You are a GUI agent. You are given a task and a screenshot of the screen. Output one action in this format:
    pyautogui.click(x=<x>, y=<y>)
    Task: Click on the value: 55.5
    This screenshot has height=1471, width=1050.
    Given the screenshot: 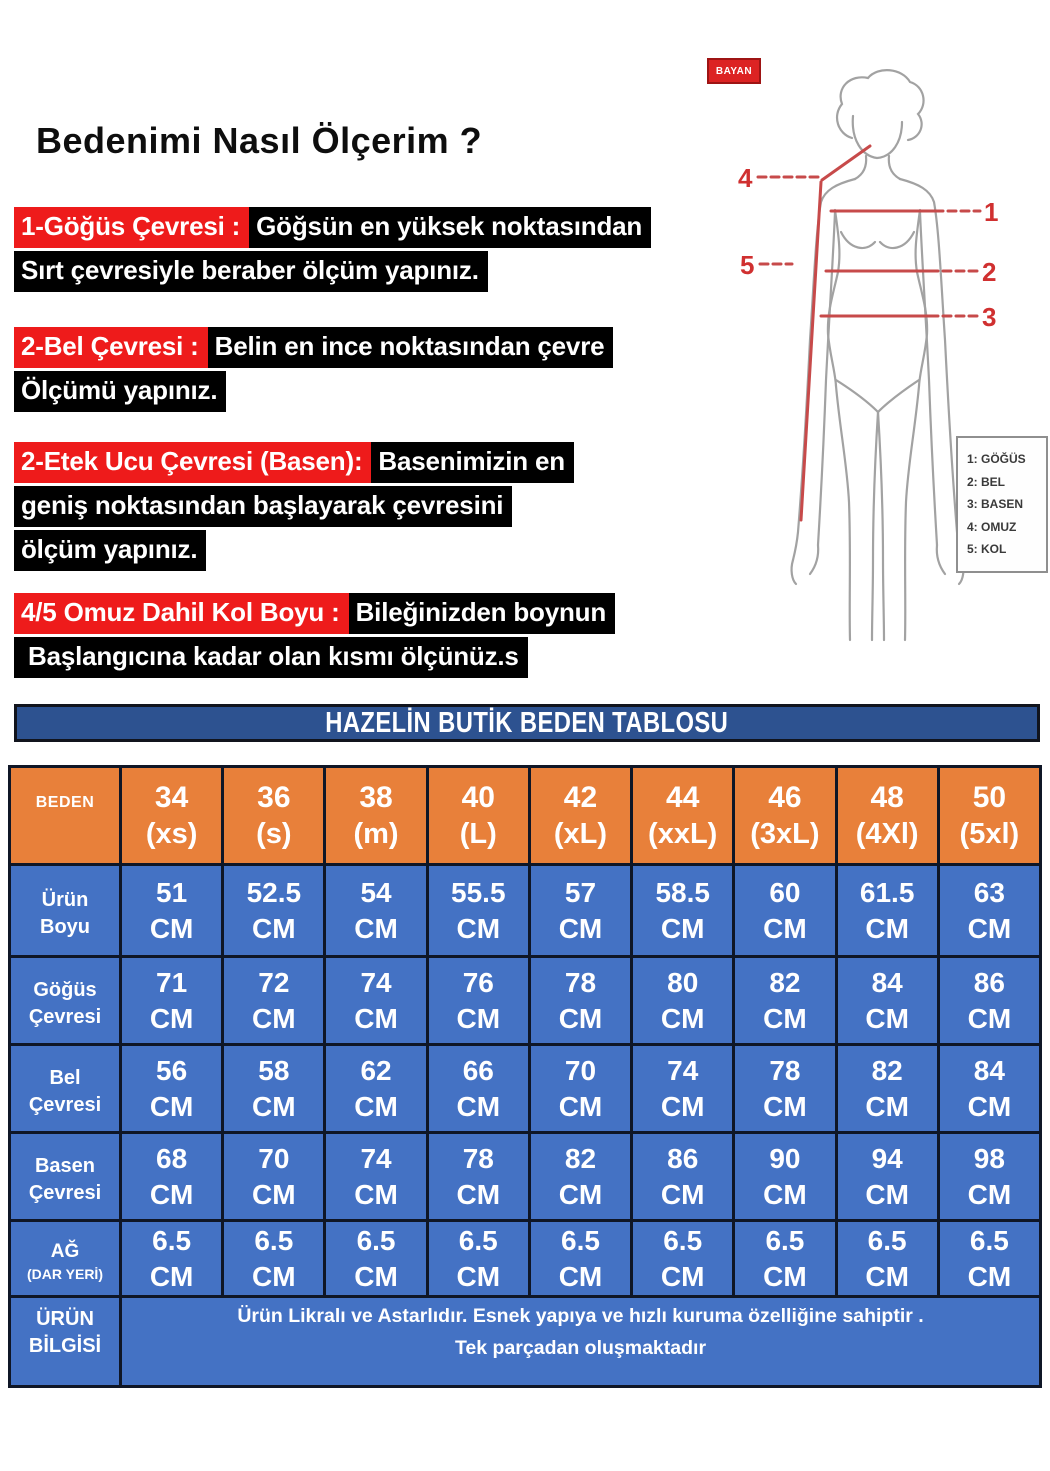 What is the action you would take?
    pyautogui.click(x=478, y=892)
    